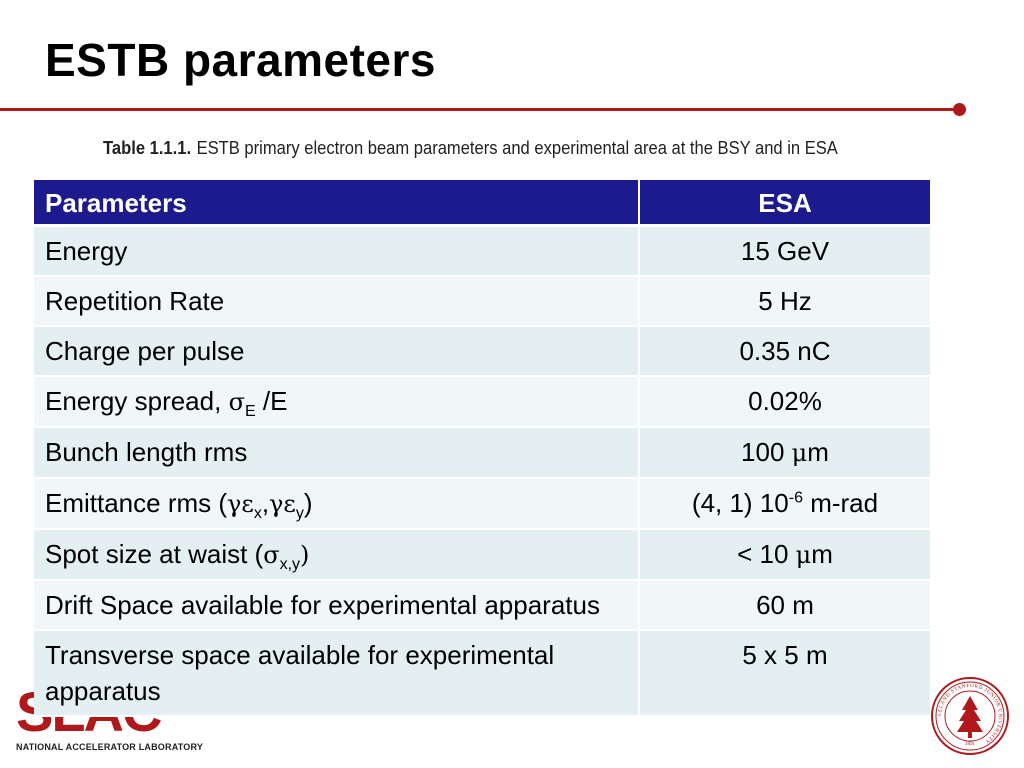 This screenshot has width=1024, height=768. Describe the element at coordinates (271, 401) in the screenshot. I see `param-text: /E` at that location.